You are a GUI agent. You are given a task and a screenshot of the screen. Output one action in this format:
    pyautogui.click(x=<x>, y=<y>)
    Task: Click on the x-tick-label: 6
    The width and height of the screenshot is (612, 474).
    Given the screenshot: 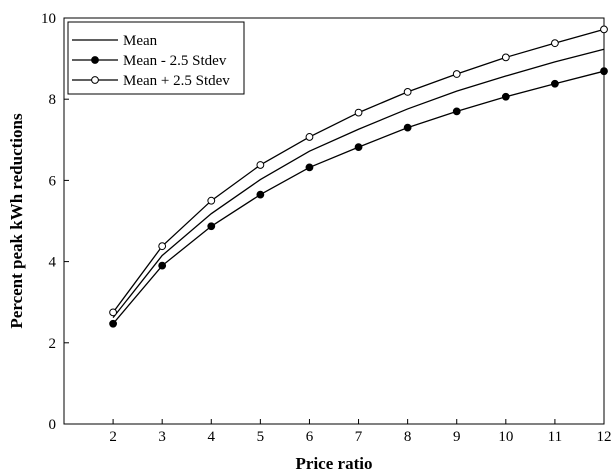 What is the action you would take?
    pyautogui.click(x=310, y=437)
    